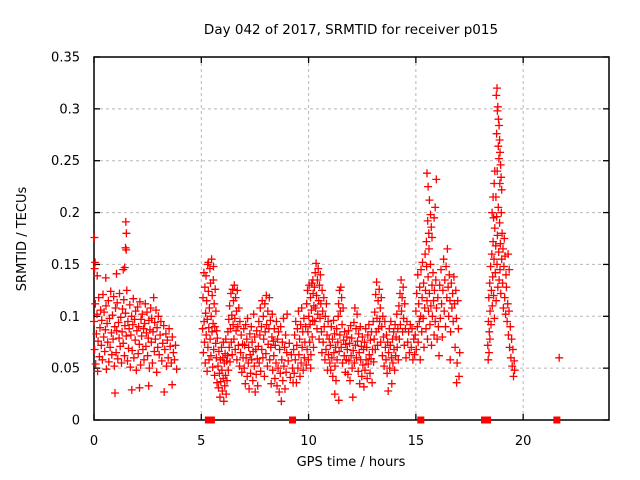 This screenshot has height=480, width=640. What do you see at coordinates (69, 109) in the screenshot?
I see `y-tick-label: 0.3` at bounding box center [69, 109].